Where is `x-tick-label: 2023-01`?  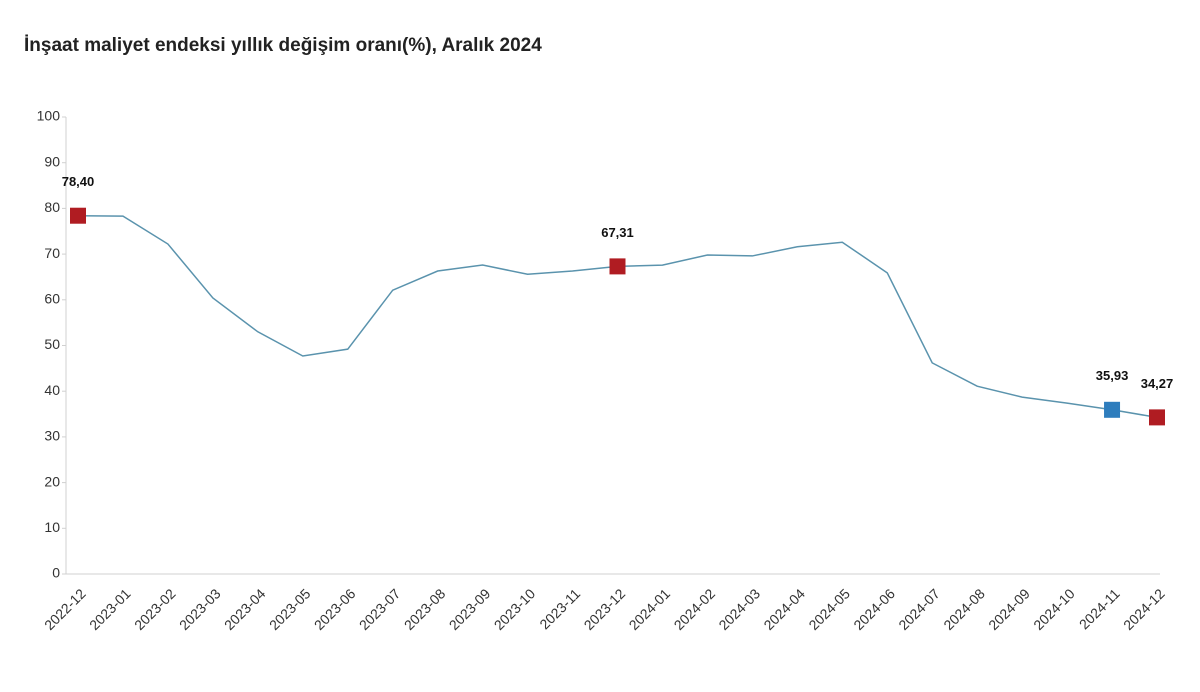 x-tick-label: 2023-01 is located at coordinates (110, 609).